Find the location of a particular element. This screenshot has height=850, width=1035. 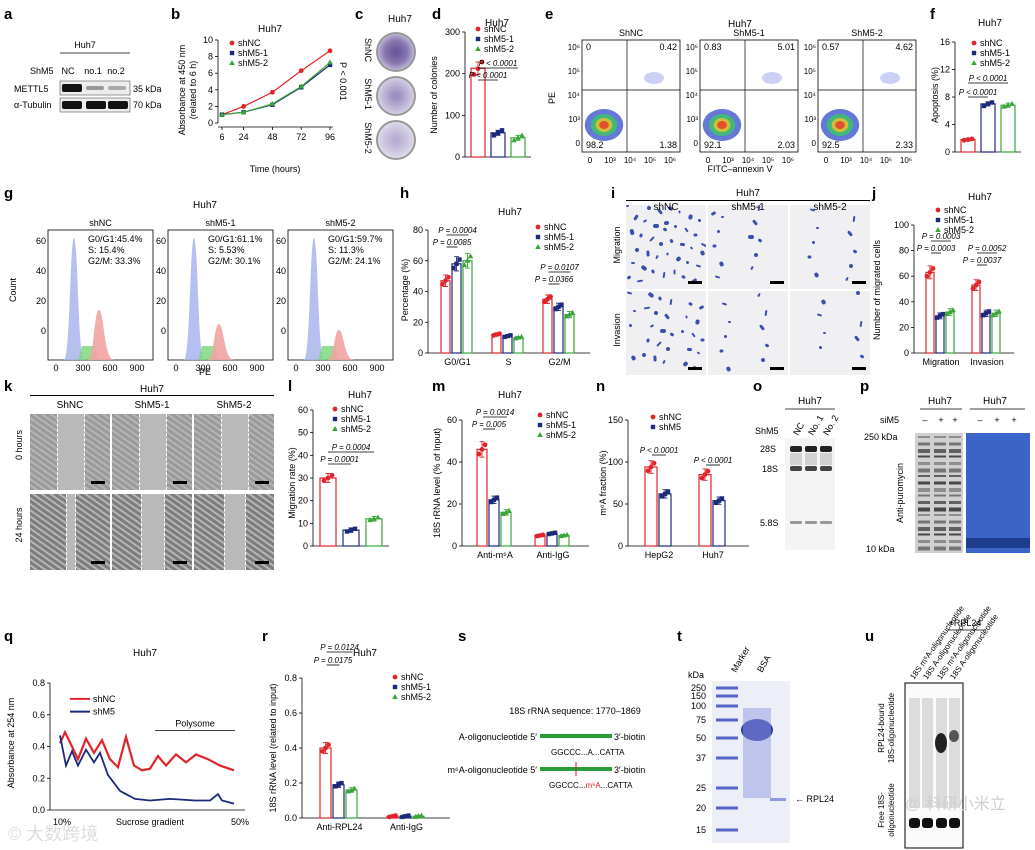

y-tick-label: 80 is located at coordinates (904, 251).